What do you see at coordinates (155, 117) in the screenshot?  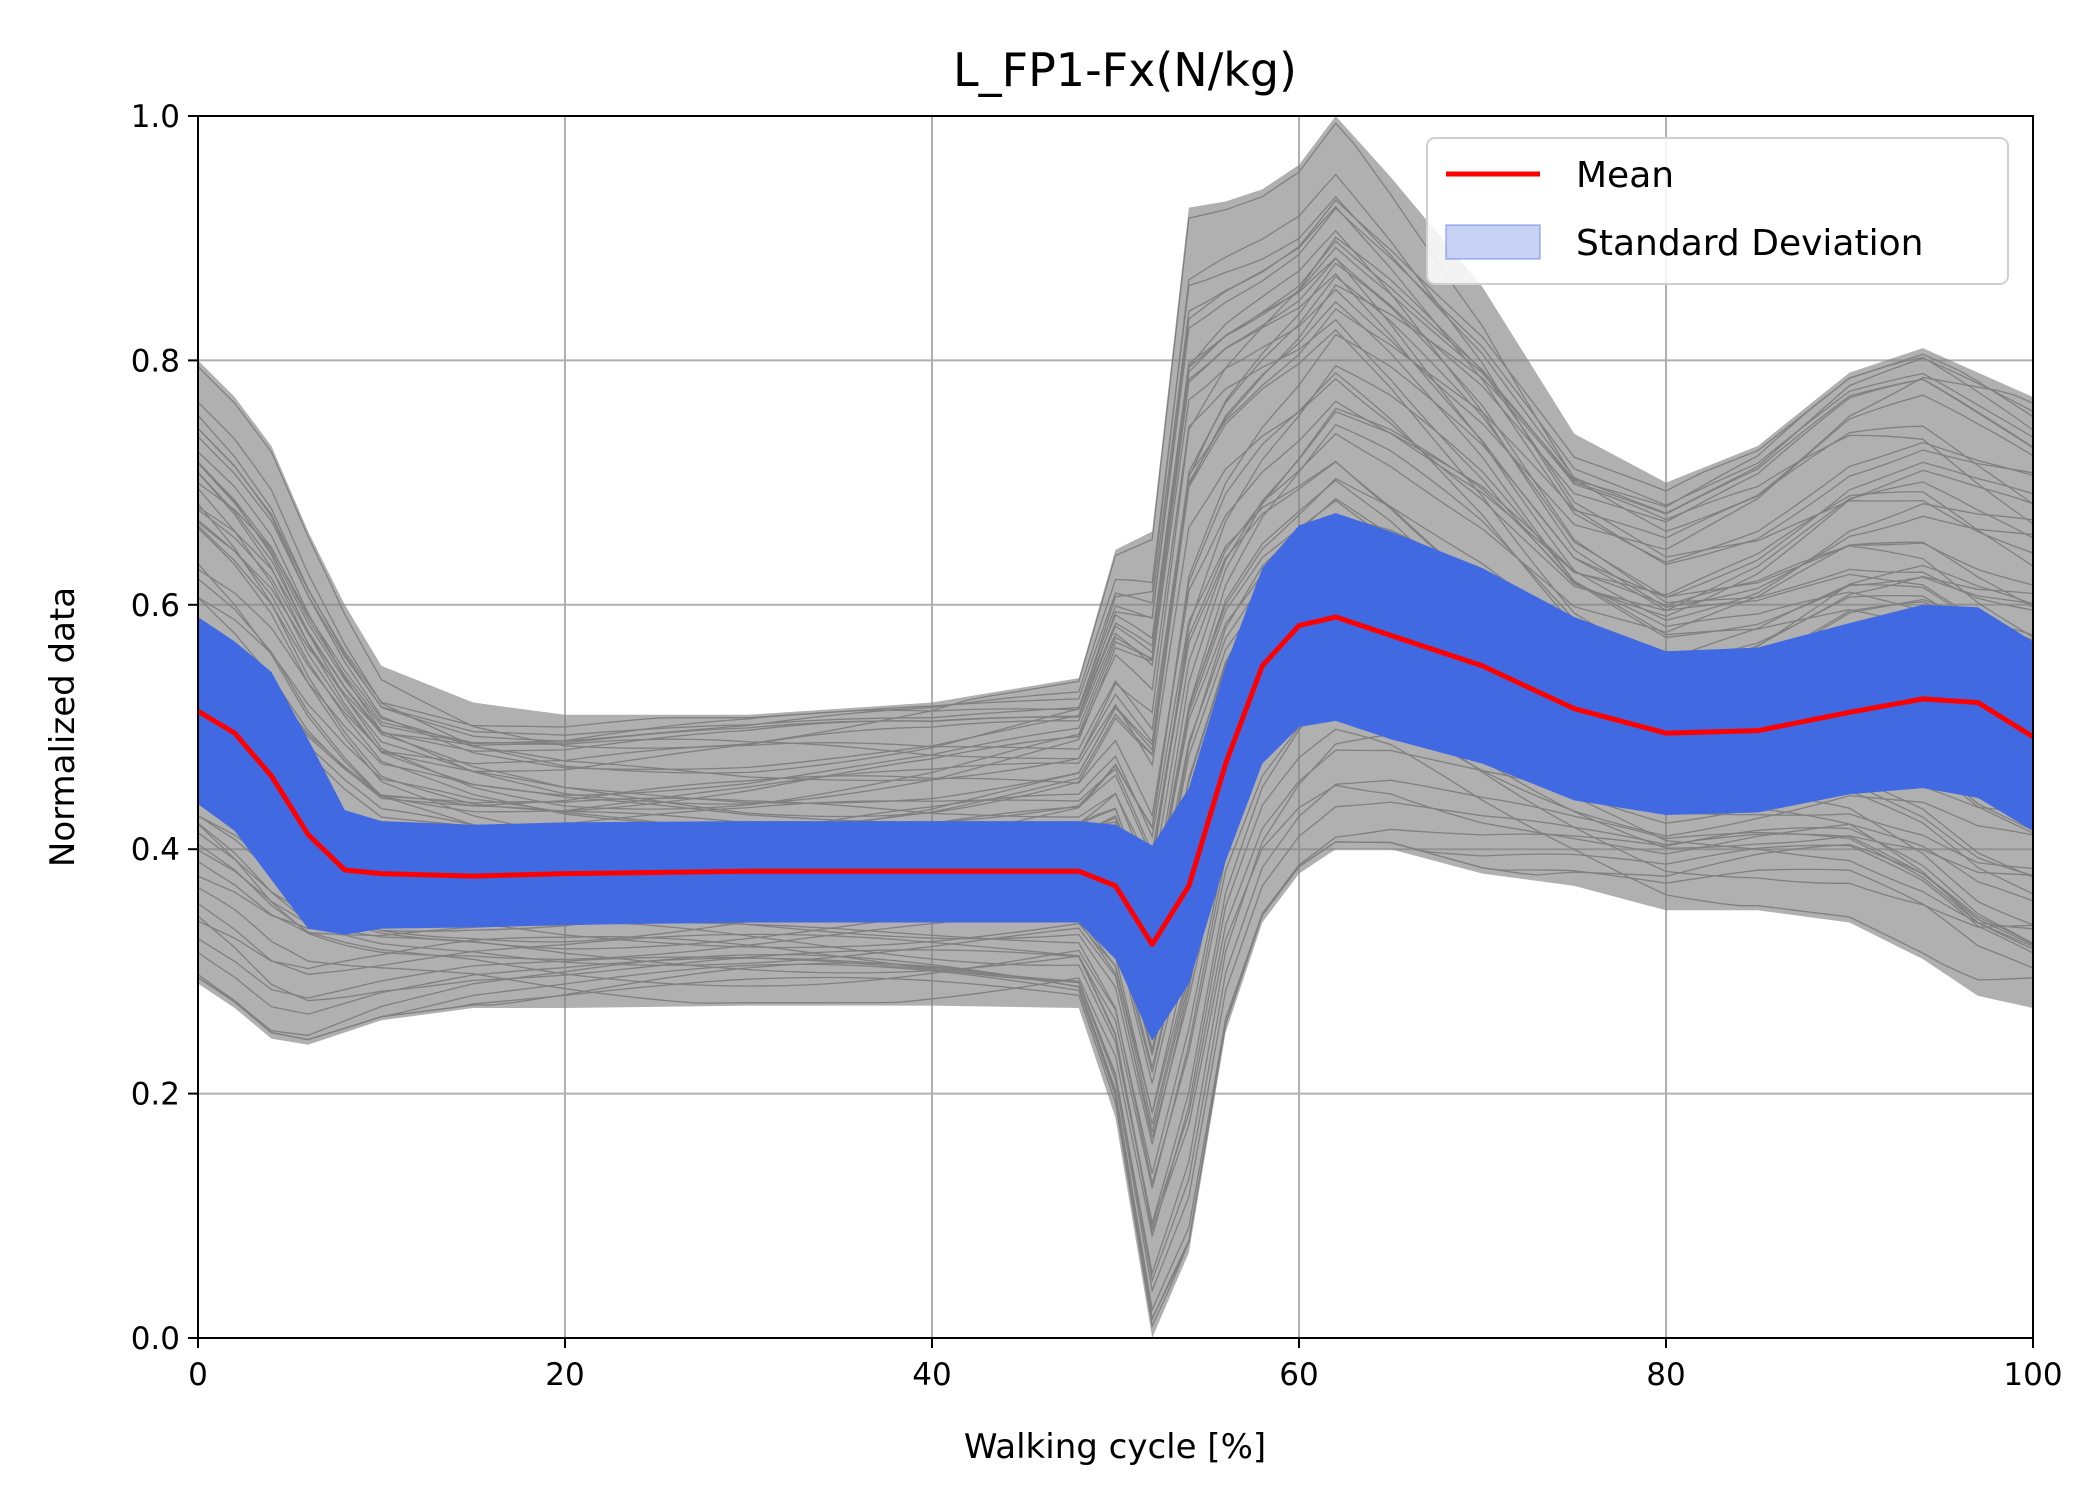 I see `y-tick-label: 1.0` at bounding box center [155, 117].